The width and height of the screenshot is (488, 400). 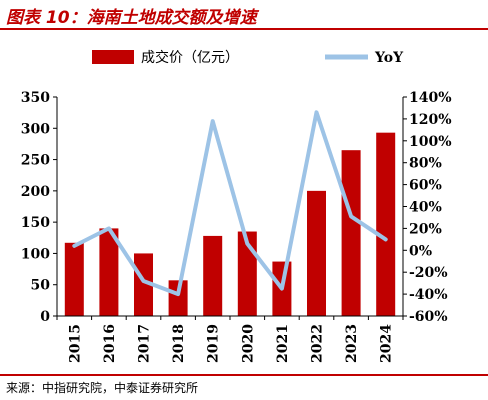 What do you see at coordinates (35, 98) in the screenshot?
I see `y-left-tick-label: 350` at bounding box center [35, 98].